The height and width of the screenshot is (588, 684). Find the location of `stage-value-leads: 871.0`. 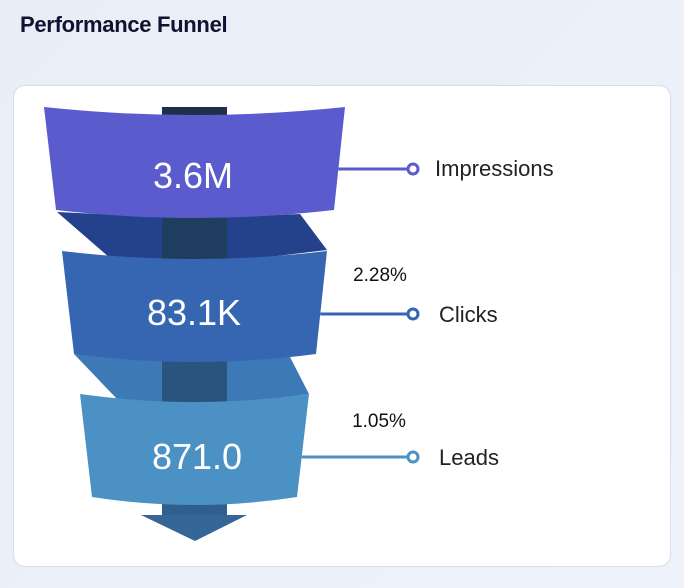

stage-value-leads: 871.0 is located at coordinates (197, 456).